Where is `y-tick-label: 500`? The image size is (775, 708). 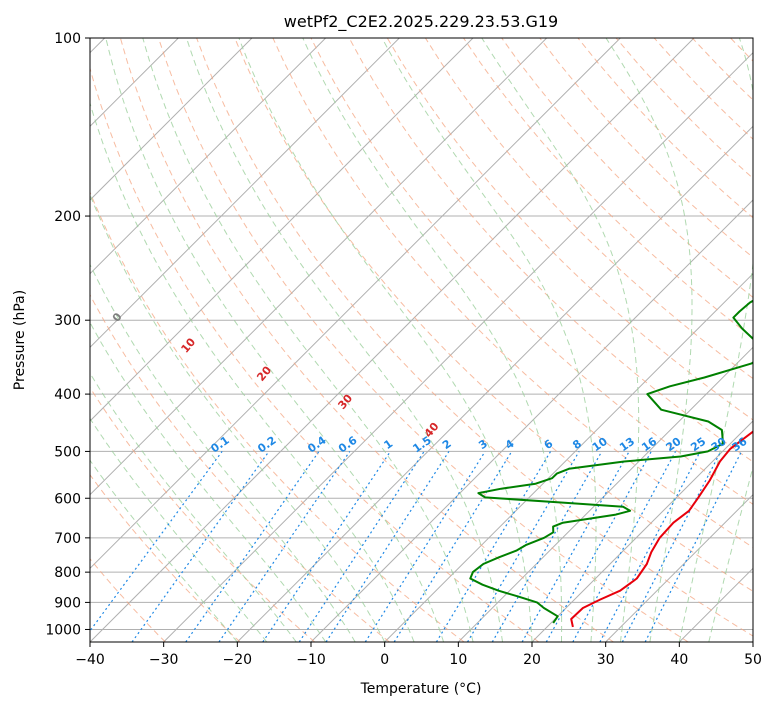
y-tick-label: 500 is located at coordinates (67, 452).